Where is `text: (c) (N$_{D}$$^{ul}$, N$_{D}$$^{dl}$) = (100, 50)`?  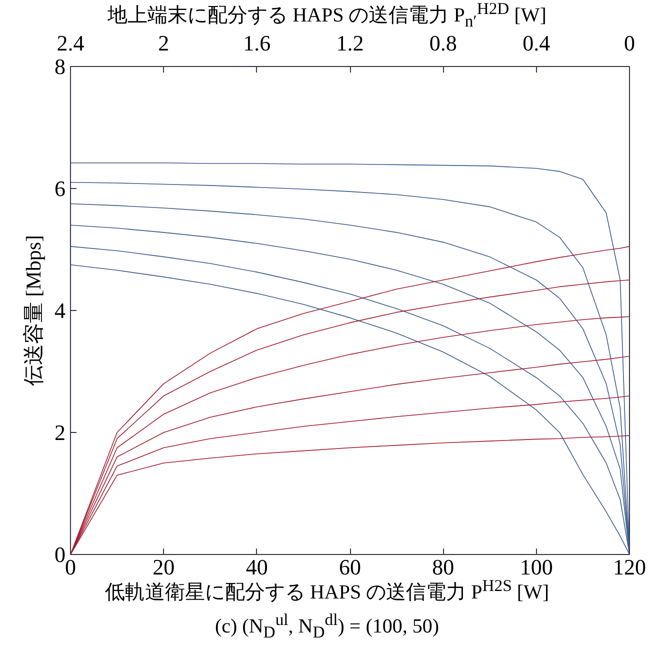
text: (c) (N$_{D}$$^{ul}$, N$_{D}$$^{dl}$) = (100, 50) is located at coordinates (327, 626).